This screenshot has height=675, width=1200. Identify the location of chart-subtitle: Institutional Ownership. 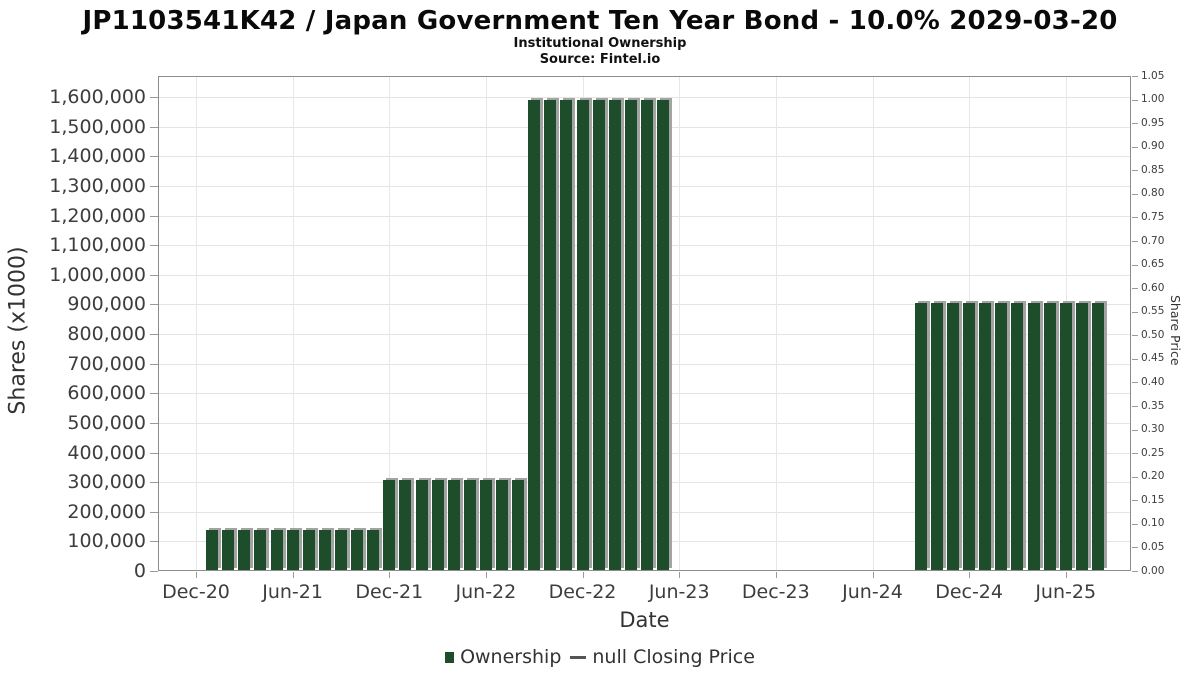
(600, 43).